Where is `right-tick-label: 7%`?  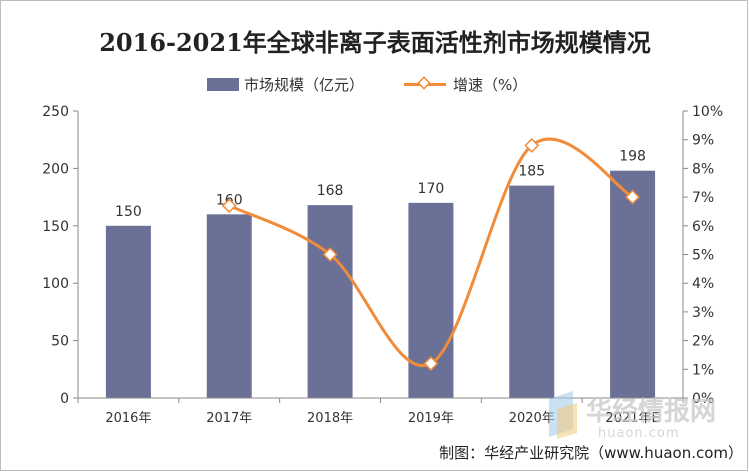
right-tick-label: 7% is located at coordinates (703, 198).